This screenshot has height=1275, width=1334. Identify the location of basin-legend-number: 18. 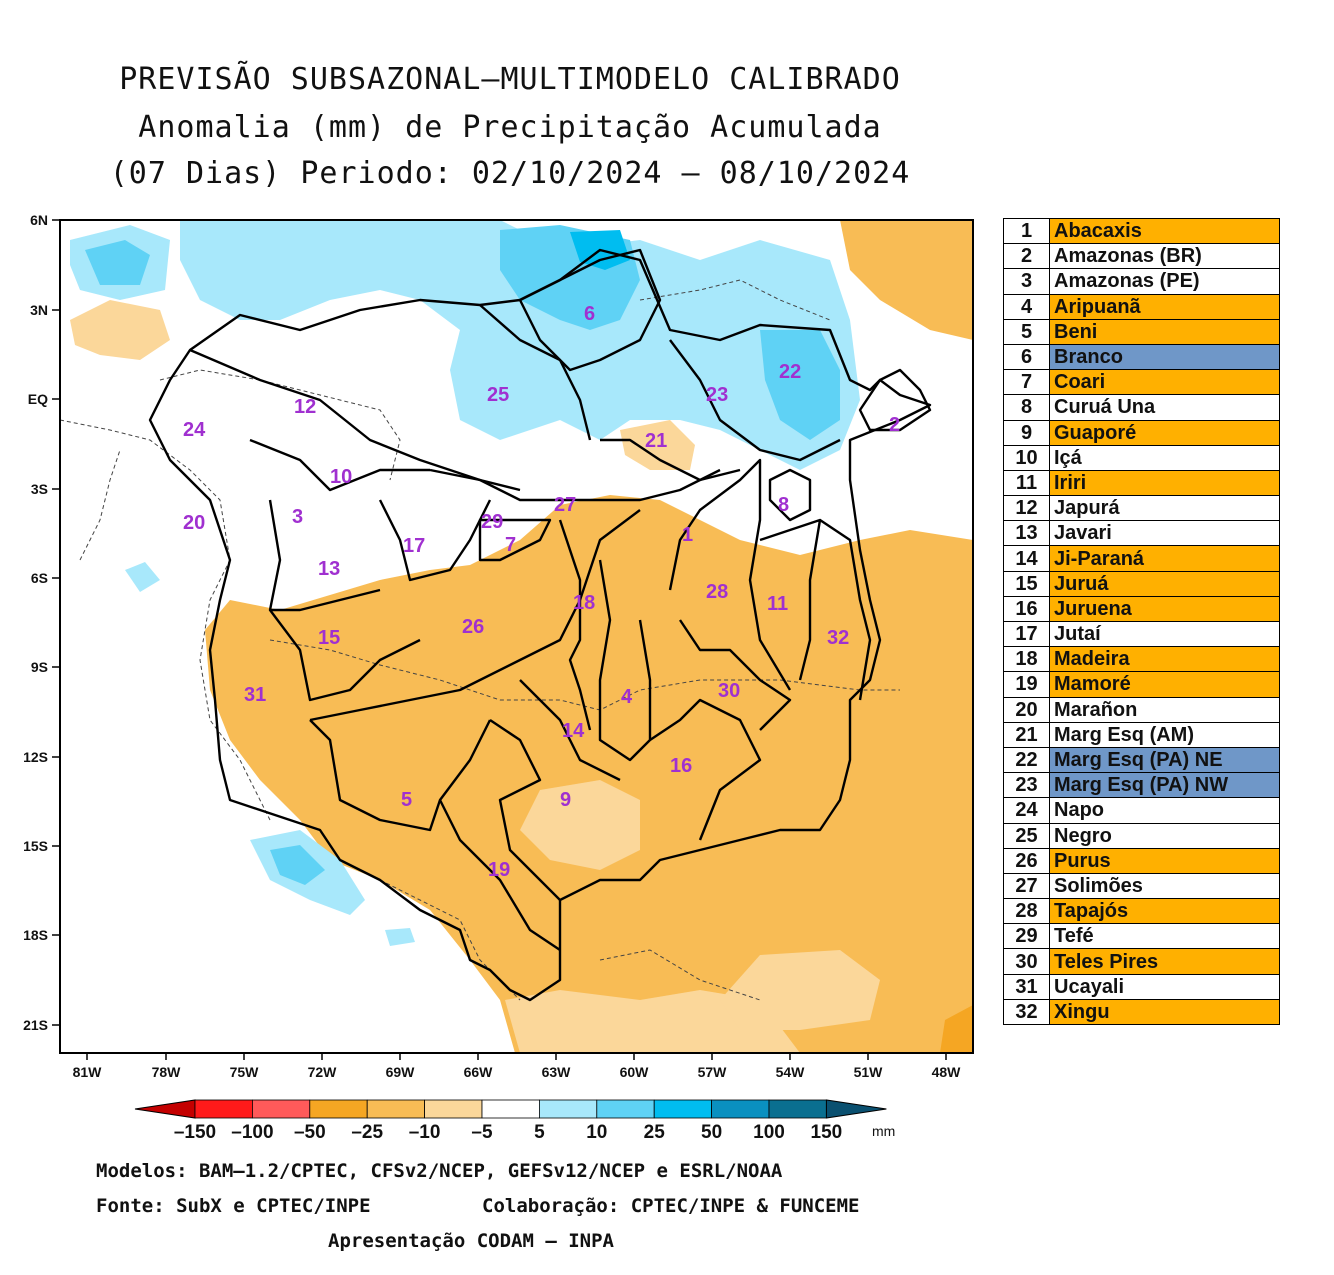
(1026, 659).